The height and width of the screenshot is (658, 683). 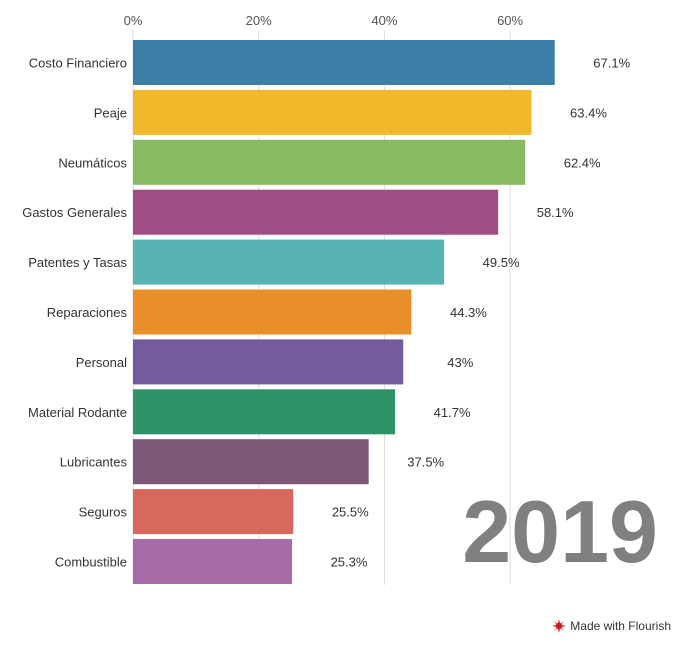 I want to click on x-tick-label: 0%, so click(x=133, y=20).